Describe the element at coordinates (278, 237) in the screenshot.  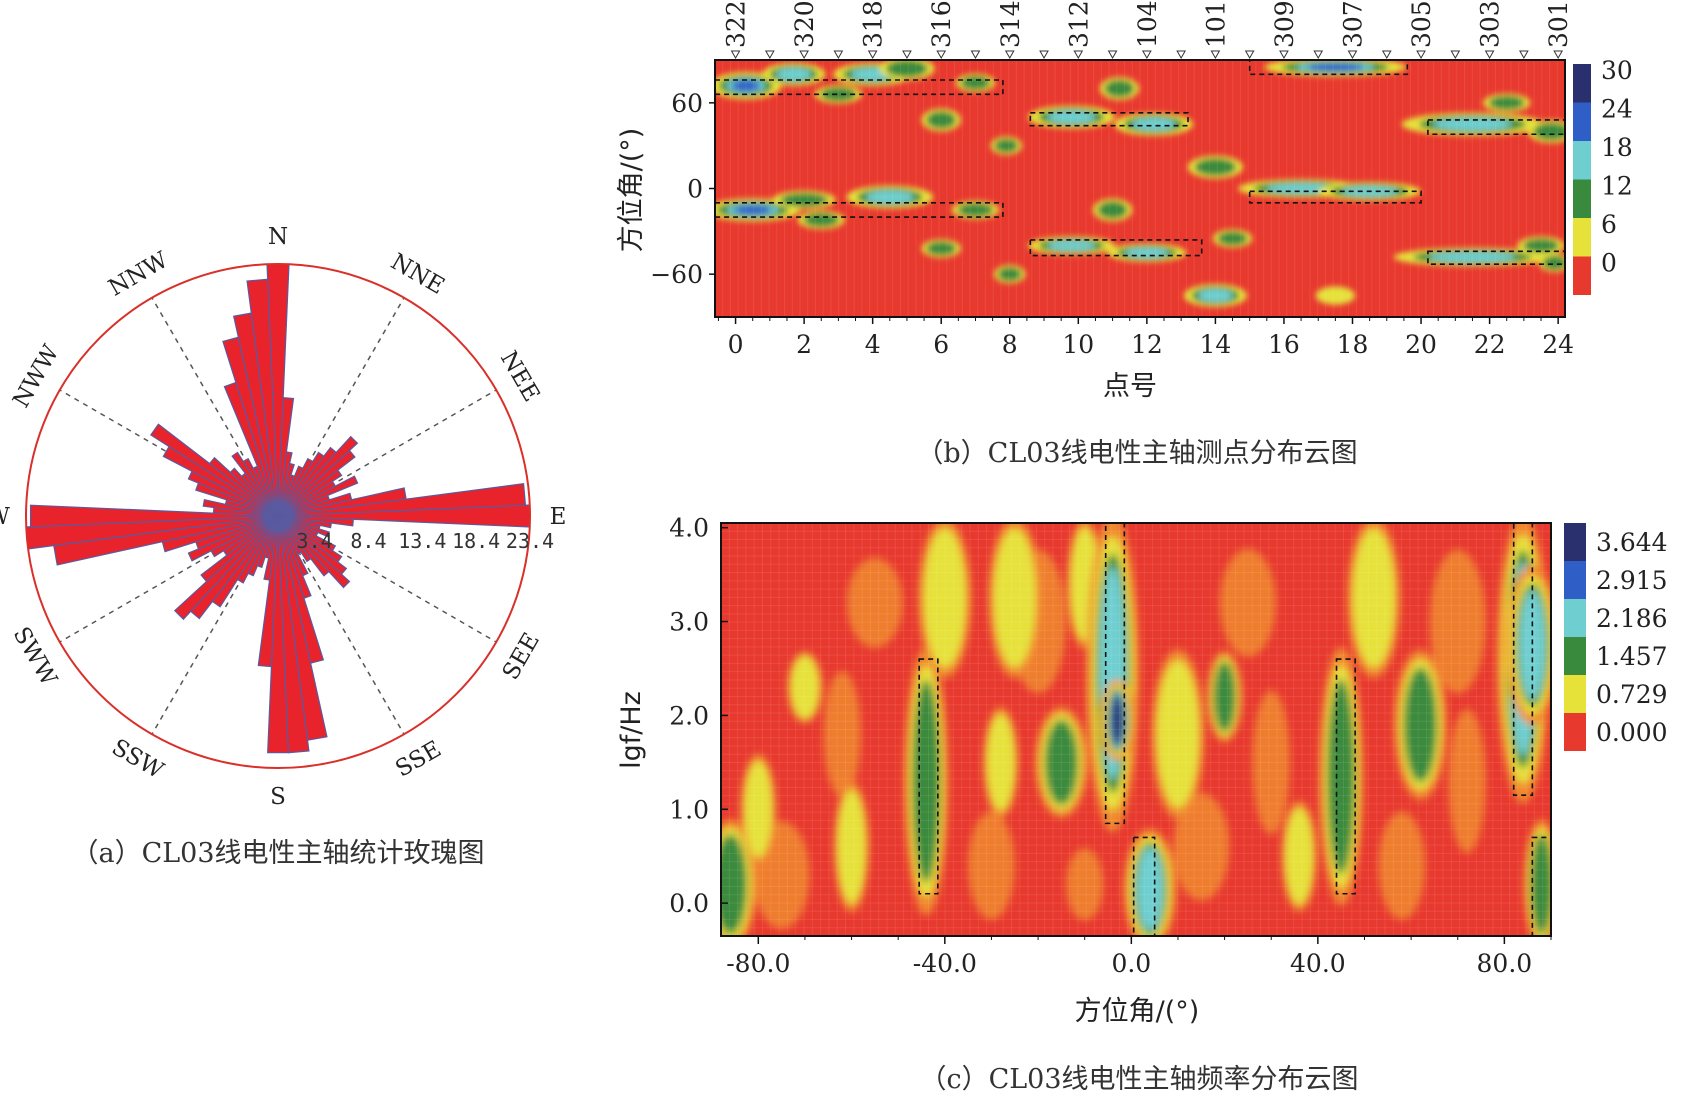
I see `rose-dir-label-n: N` at that location.